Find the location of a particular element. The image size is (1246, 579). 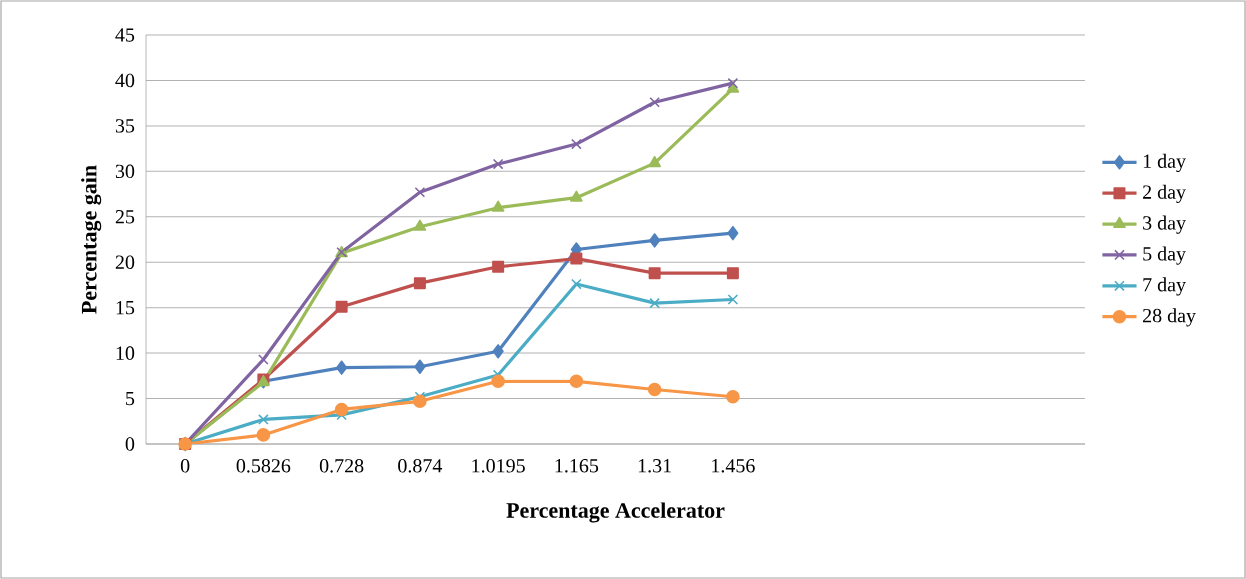

legend-label: 7 day is located at coordinates (1164, 286).